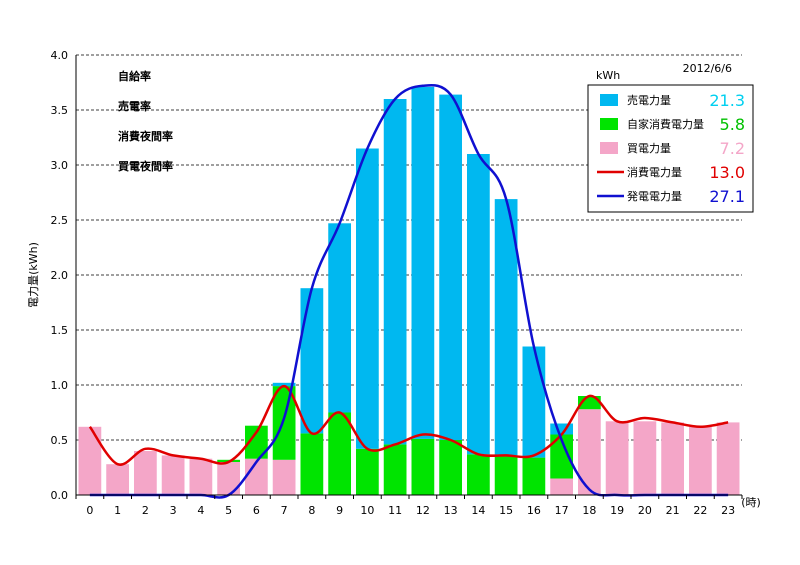 This screenshot has width=800, height=565. Describe the element at coordinates (654, 172) in the screenshot. I see `legend-label: 消費電力量` at that location.